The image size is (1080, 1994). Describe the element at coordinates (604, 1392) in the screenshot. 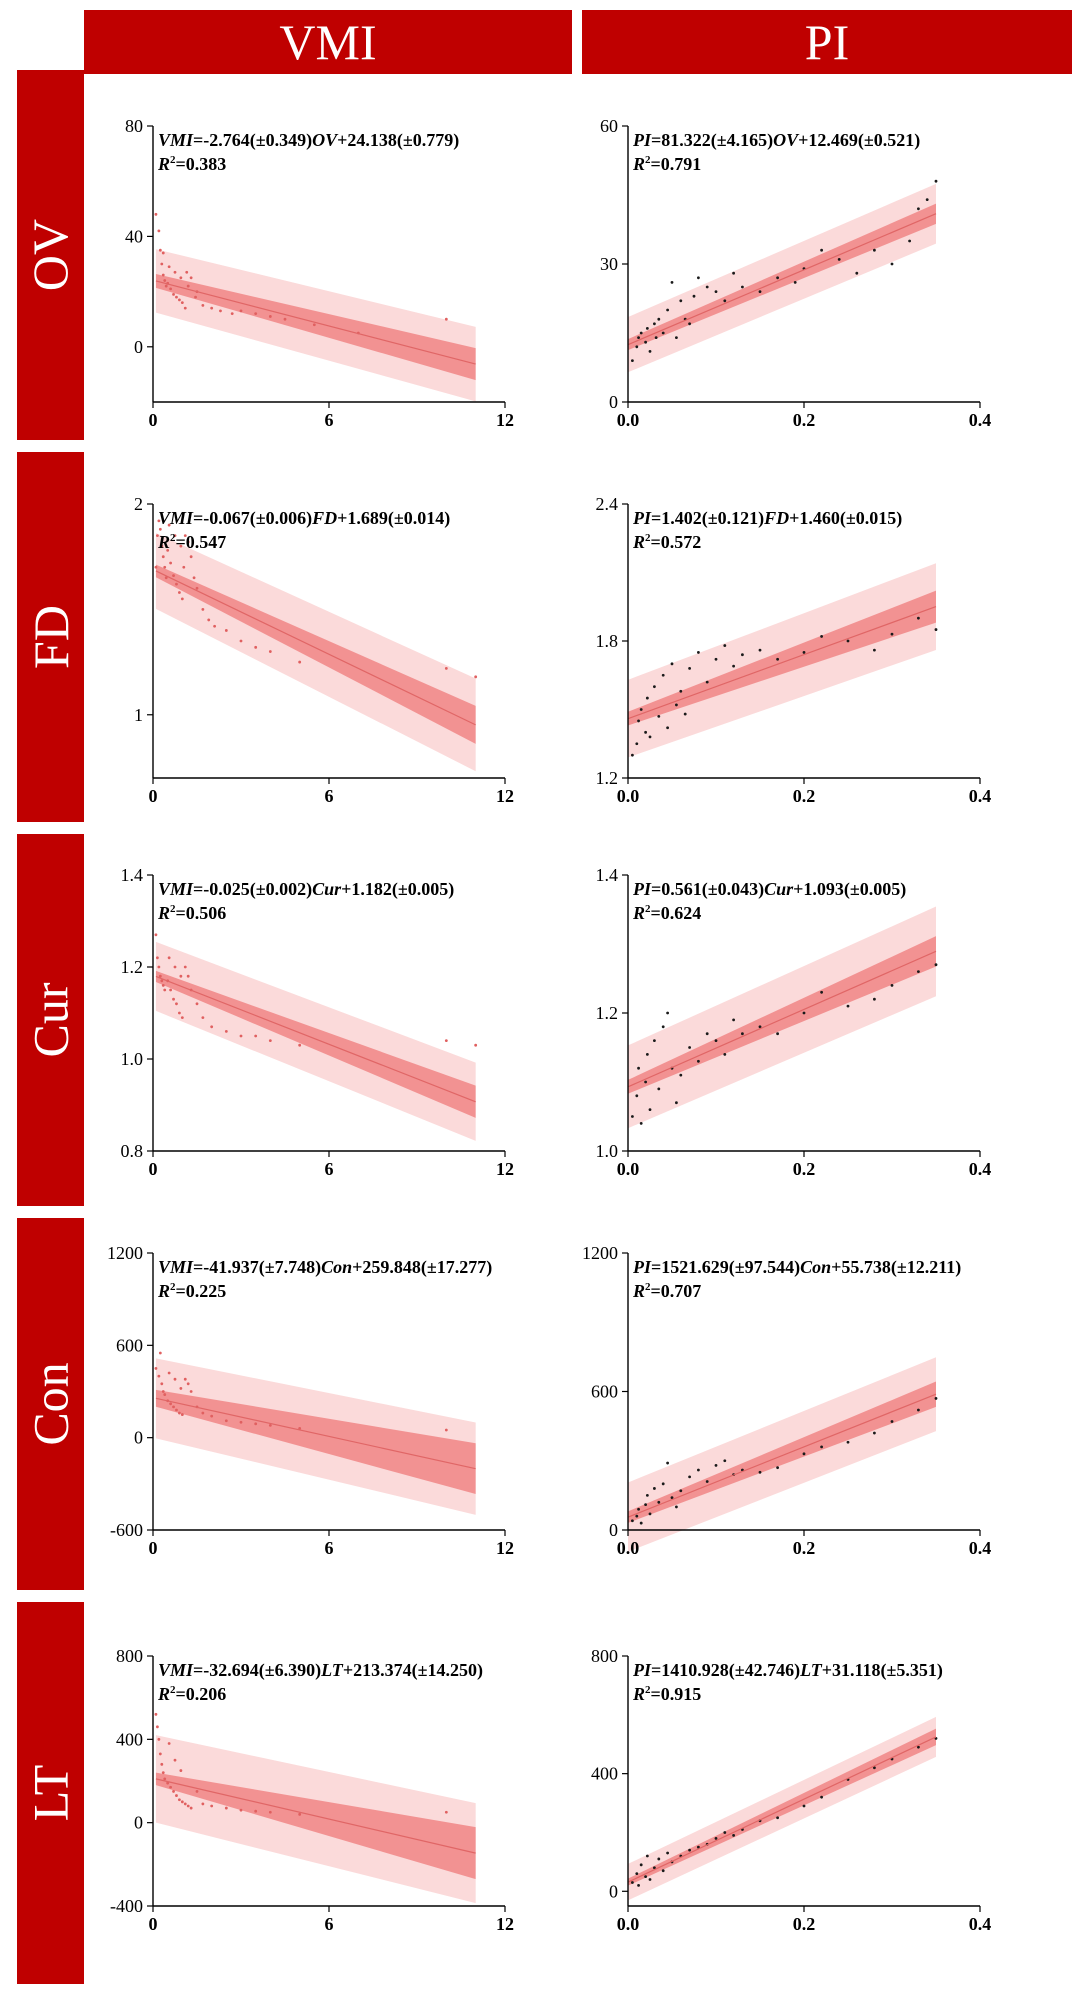

I see `y-tick-label: 600` at that location.